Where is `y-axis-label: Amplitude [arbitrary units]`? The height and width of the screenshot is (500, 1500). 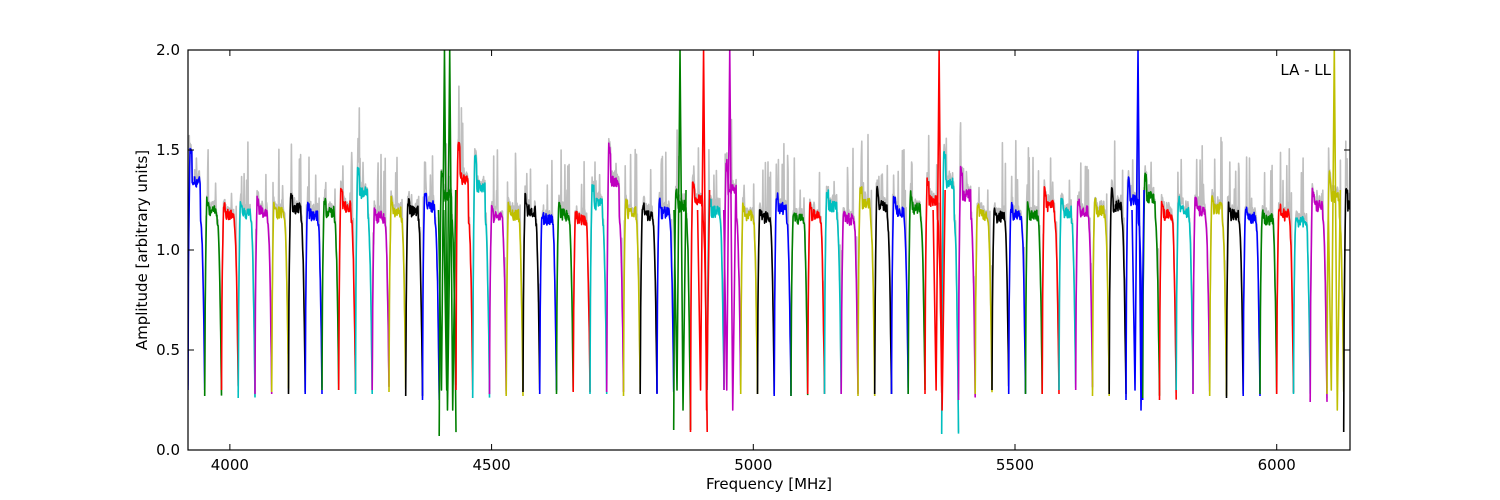 y-axis-label: Amplitude [arbitrary units] is located at coordinates (142, 250).